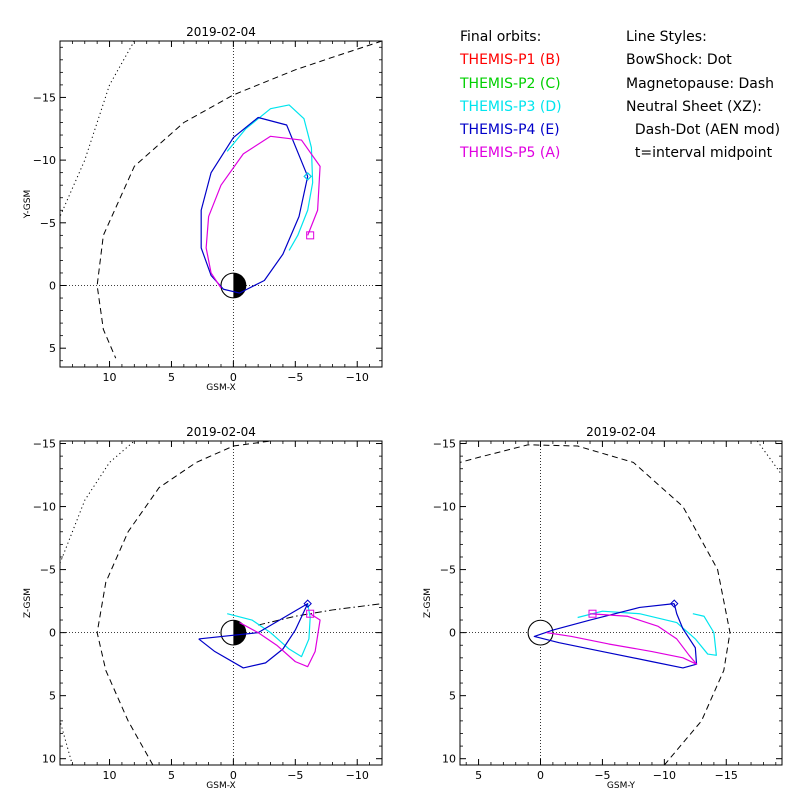 This screenshot has height=800, width=800. Describe the element at coordinates (703, 130) in the screenshot. I see `style-entry-neutral-sheet-mod: Dash-Dot (AEN mod)` at that location.